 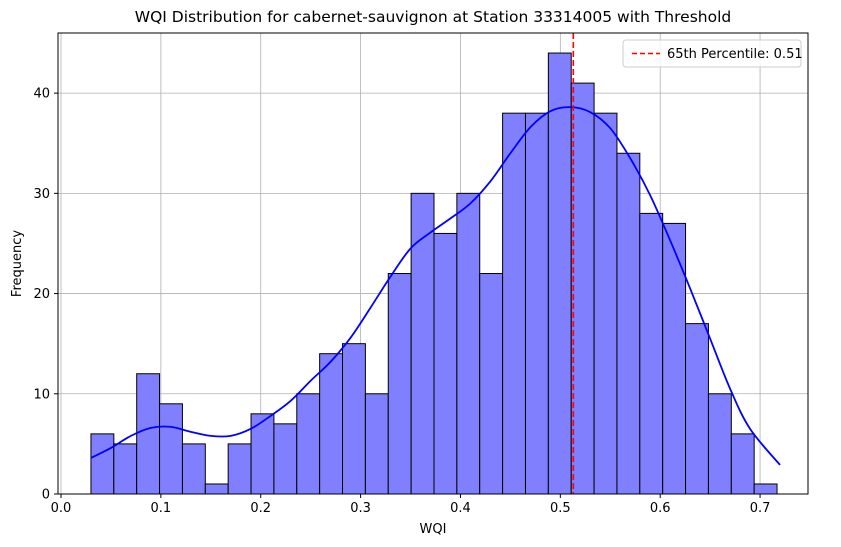 I want to click on x-tick-label: 0.2, so click(x=260, y=508).